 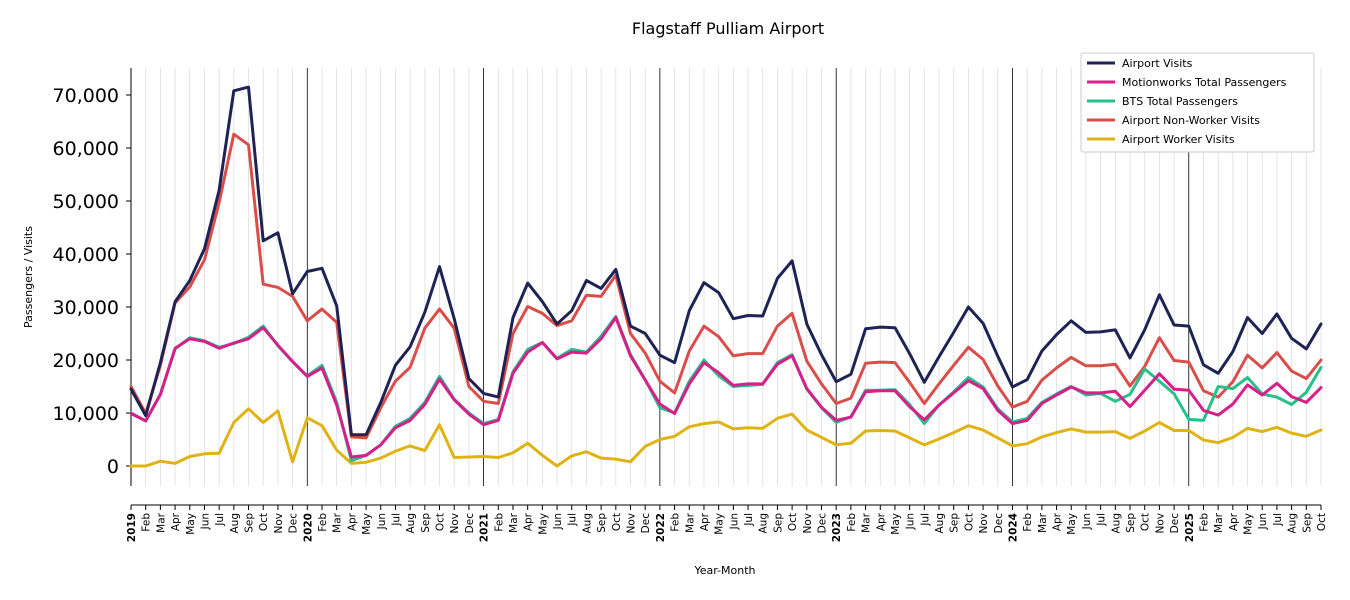 What do you see at coordinates (28, 277) in the screenshot?
I see `y-axis-label: Passengers / Visits` at bounding box center [28, 277].